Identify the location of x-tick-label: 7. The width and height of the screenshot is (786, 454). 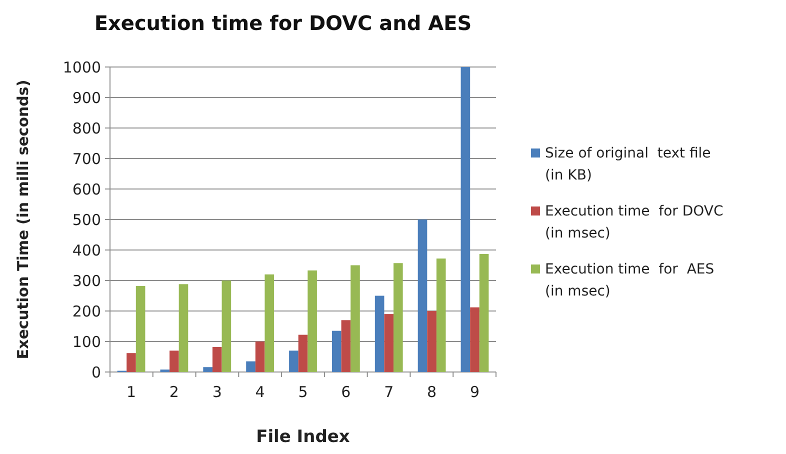
(389, 392).